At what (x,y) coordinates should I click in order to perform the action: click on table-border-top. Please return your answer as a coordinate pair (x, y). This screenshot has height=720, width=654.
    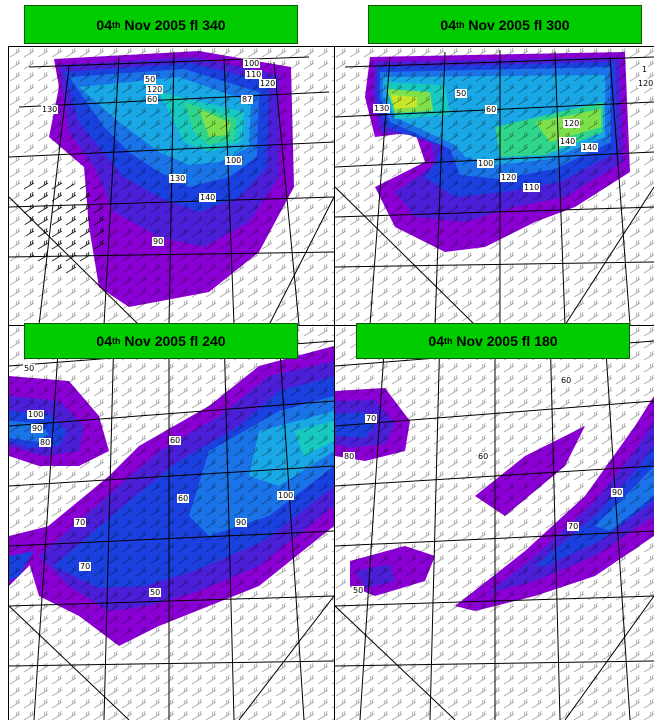
    Looking at the image, I should click on (331, 46).